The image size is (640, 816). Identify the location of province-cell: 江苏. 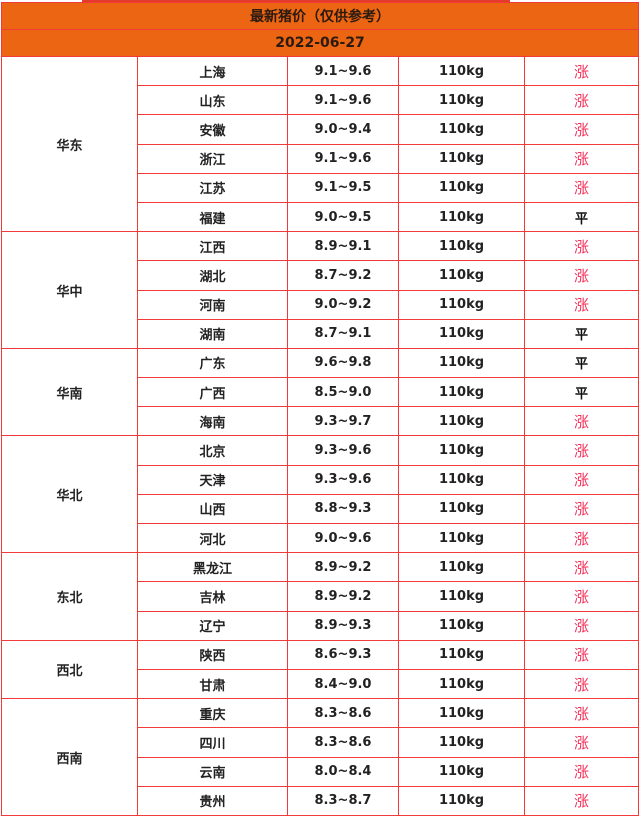
(212, 187).